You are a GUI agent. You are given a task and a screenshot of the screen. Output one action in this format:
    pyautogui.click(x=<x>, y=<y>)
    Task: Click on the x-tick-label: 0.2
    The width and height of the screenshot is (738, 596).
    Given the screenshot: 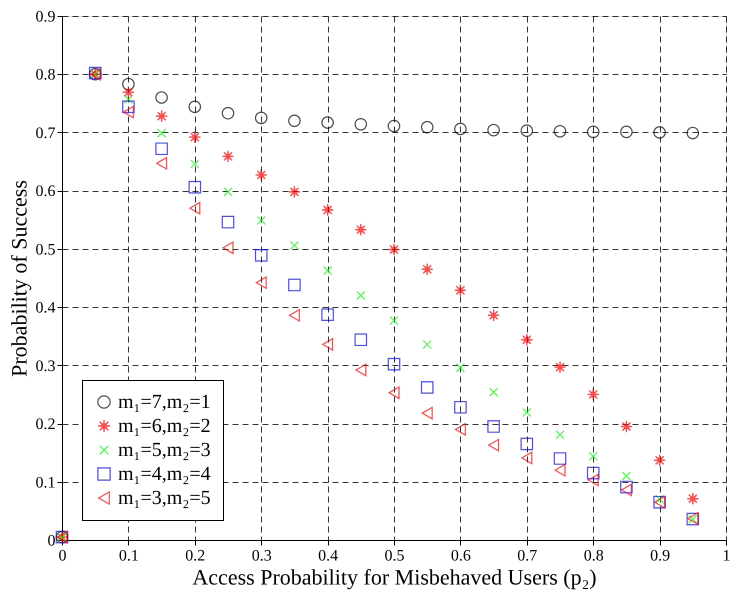 What is the action you would take?
    pyautogui.click(x=195, y=556)
    